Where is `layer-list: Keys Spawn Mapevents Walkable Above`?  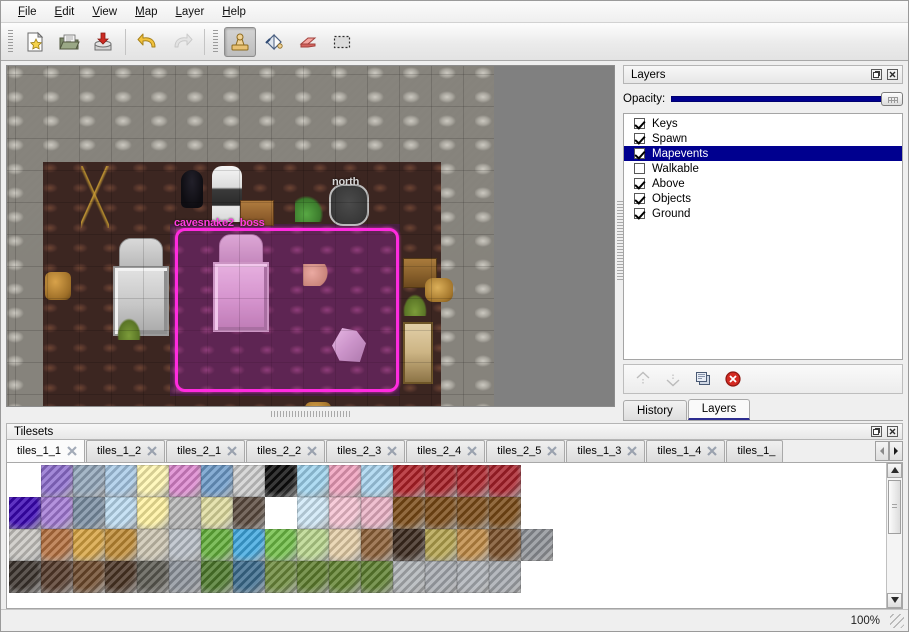
layer-list: Keys Spawn Mapevents Walkable Above is located at coordinates (763, 236).